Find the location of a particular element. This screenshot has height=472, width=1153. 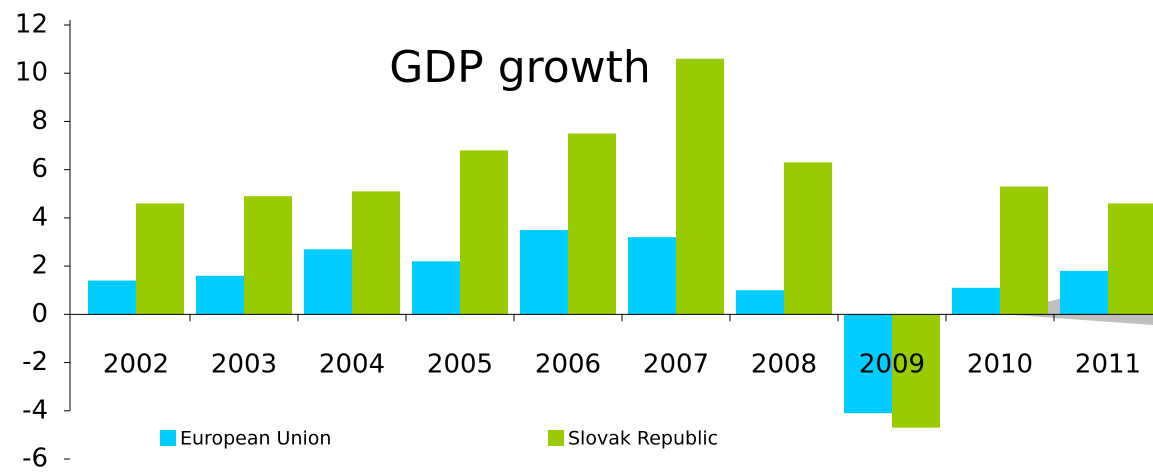

y-tick-label: 6 is located at coordinates (39, 169).